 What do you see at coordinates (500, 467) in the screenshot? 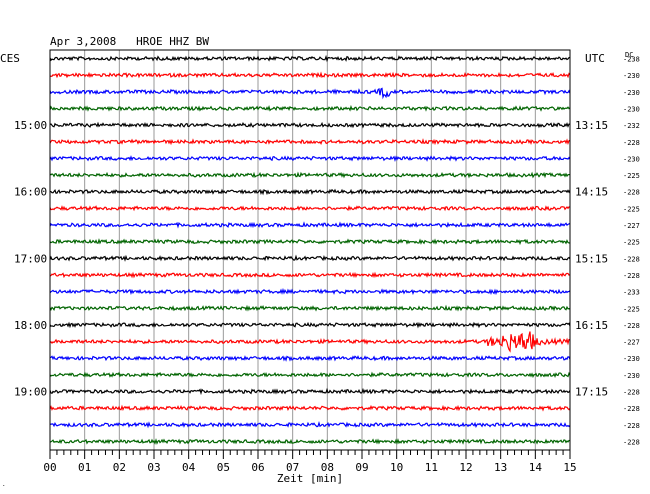
I see `x-tick-label: 13` at bounding box center [500, 467].